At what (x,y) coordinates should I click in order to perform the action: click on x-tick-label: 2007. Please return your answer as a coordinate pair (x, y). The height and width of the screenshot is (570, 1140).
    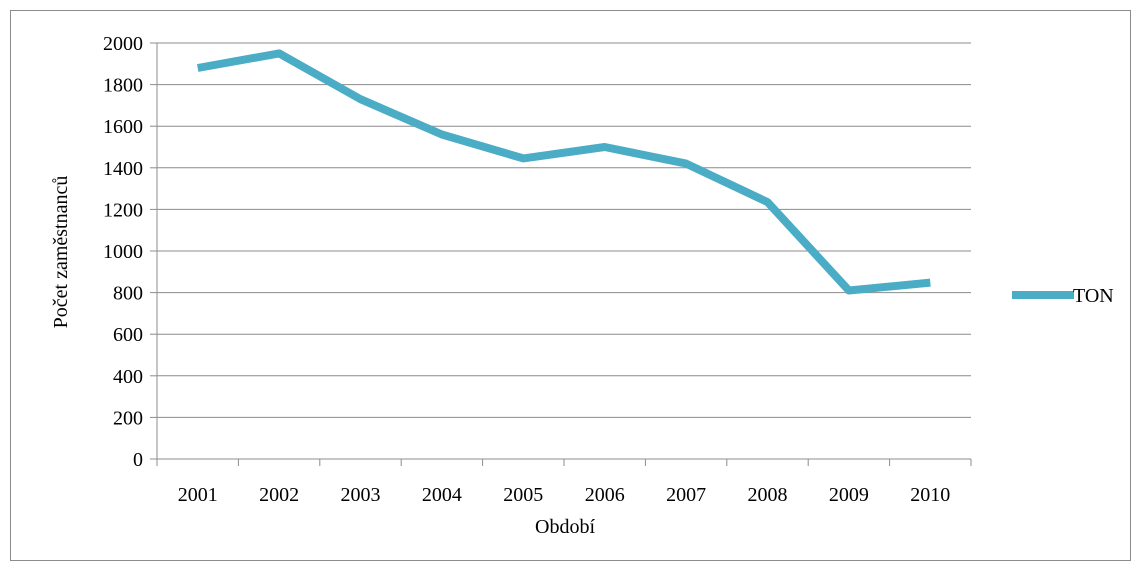
    Looking at the image, I should click on (686, 495).